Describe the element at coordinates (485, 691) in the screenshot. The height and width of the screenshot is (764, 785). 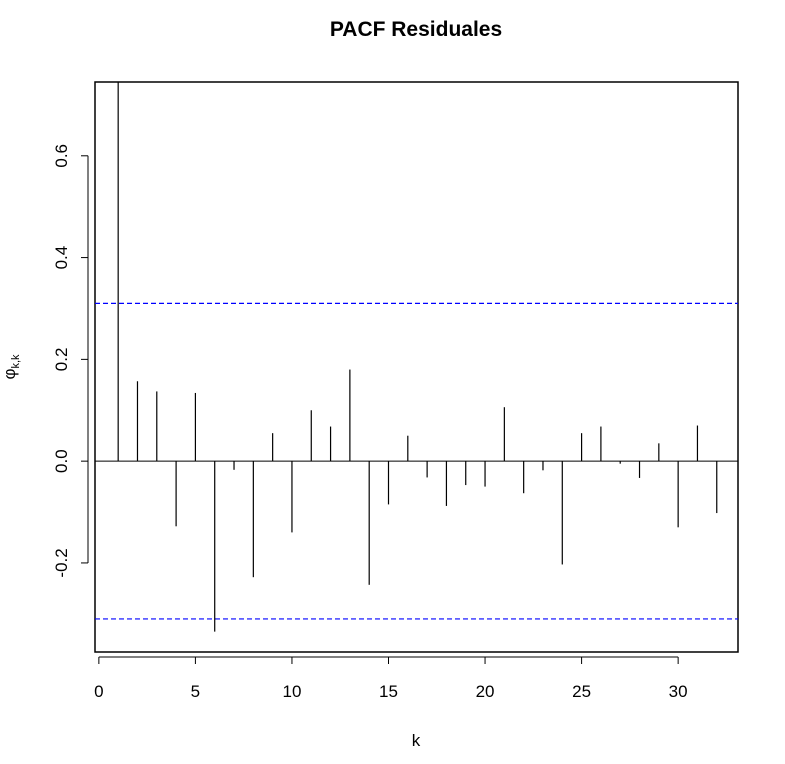
I see `x-tick-label: 20` at that location.